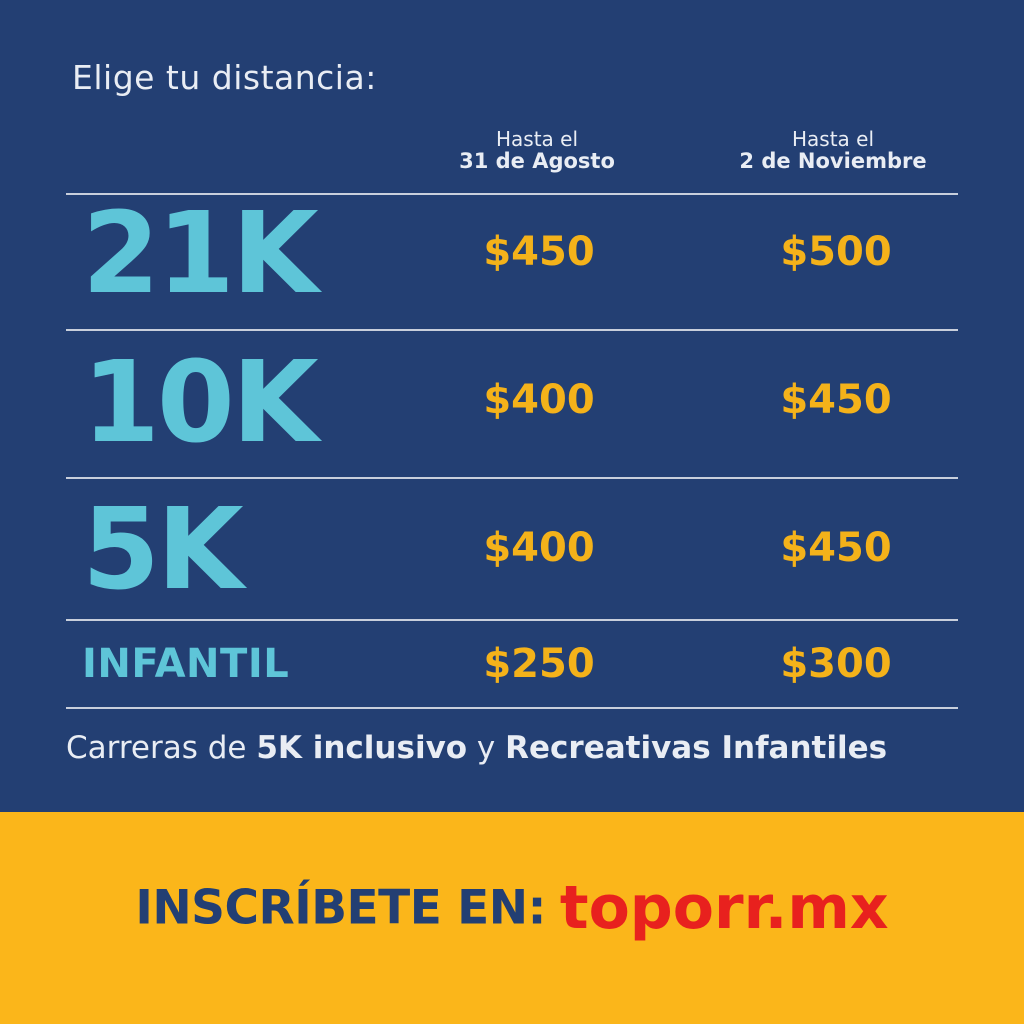  I want to click on distance-10k: 10K, so click(200, 403).